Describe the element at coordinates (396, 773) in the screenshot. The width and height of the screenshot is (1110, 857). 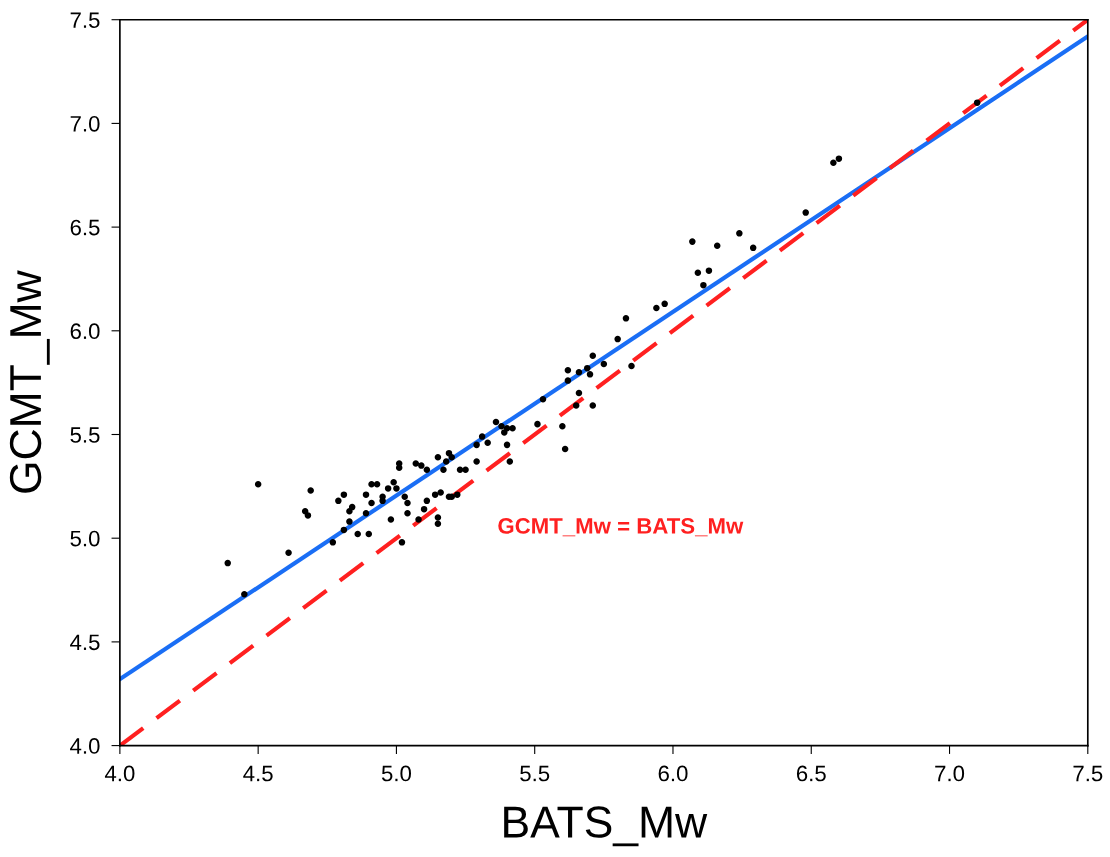
I see `x-tick-label: 5.0` at that location.